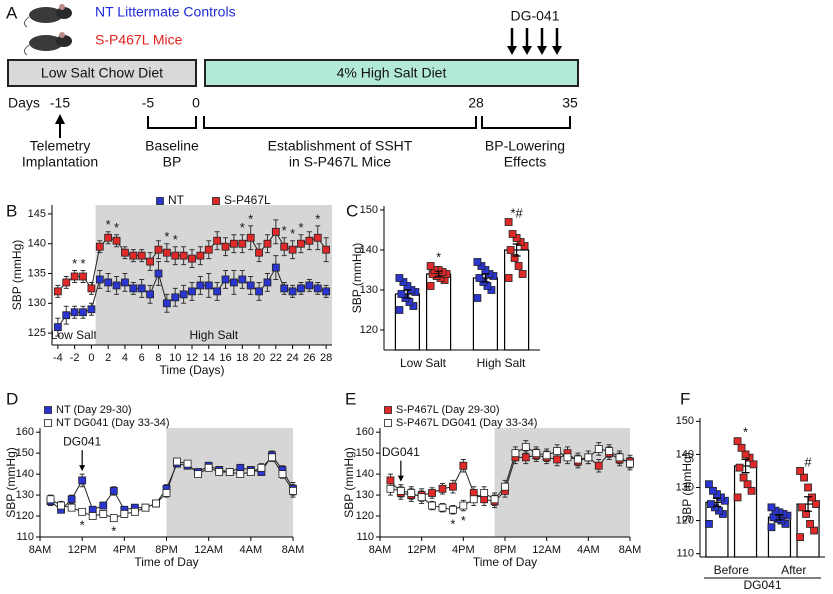  Describe the element at coordinates (685, 398) in the screenshot. I see `panel-label: F` at that location.